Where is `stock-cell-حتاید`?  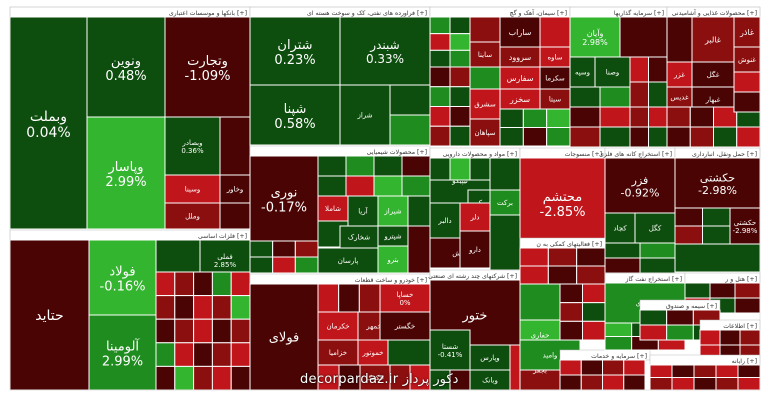
stock-cell-حتاید is located at coordinates (49, 315).